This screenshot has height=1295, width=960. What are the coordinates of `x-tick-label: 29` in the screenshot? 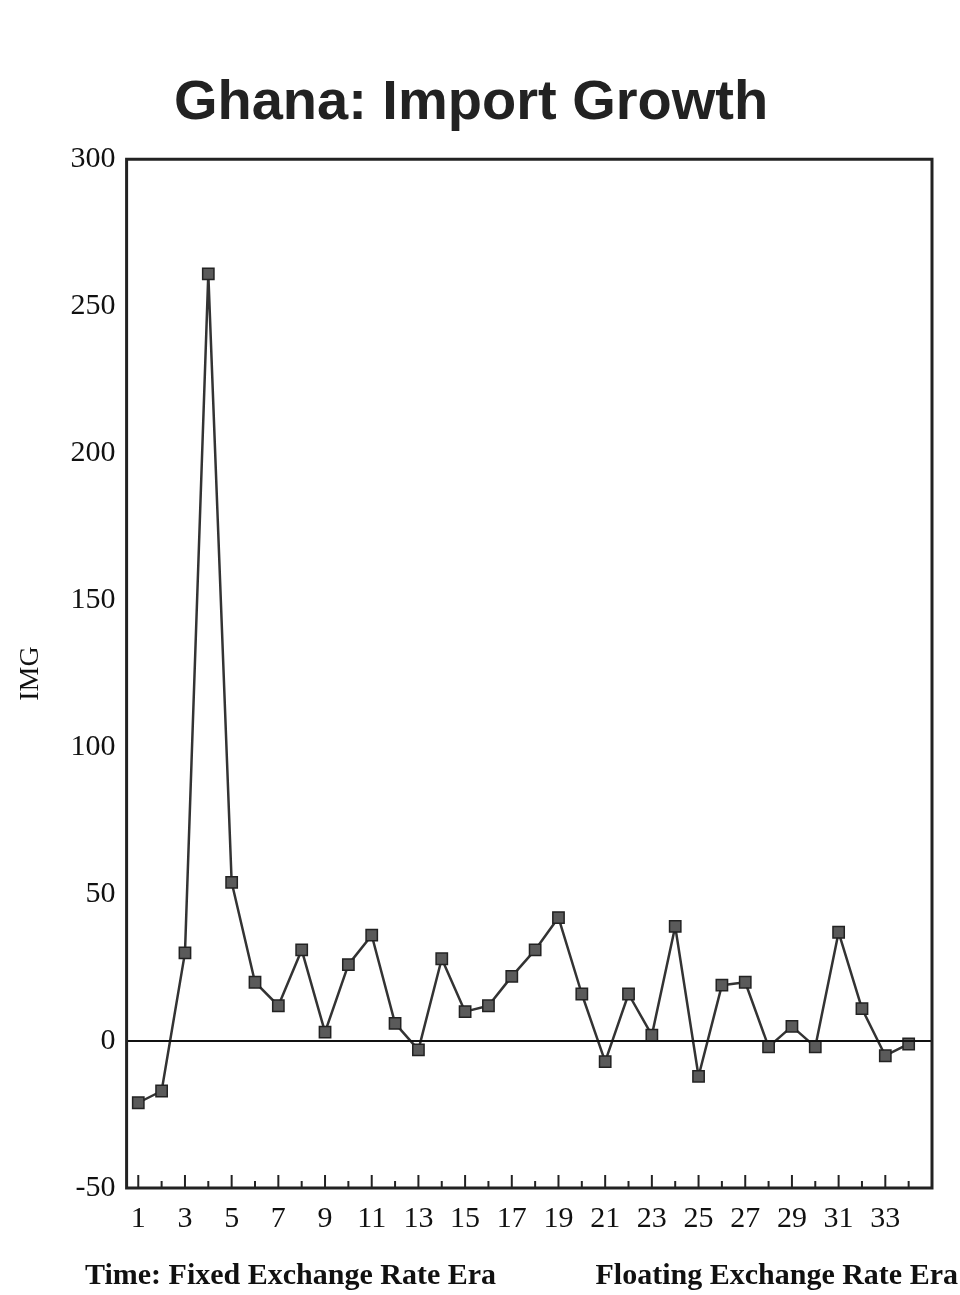 It's located at (791, 1216).